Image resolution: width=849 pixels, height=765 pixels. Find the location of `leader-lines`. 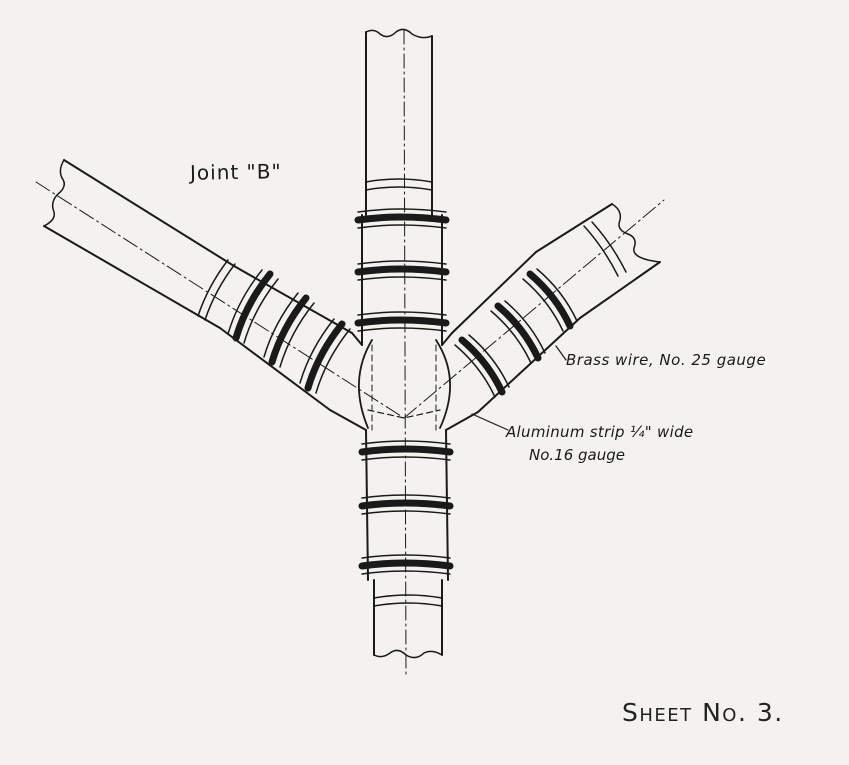

leader-lines is located at coordinates (519, 388).